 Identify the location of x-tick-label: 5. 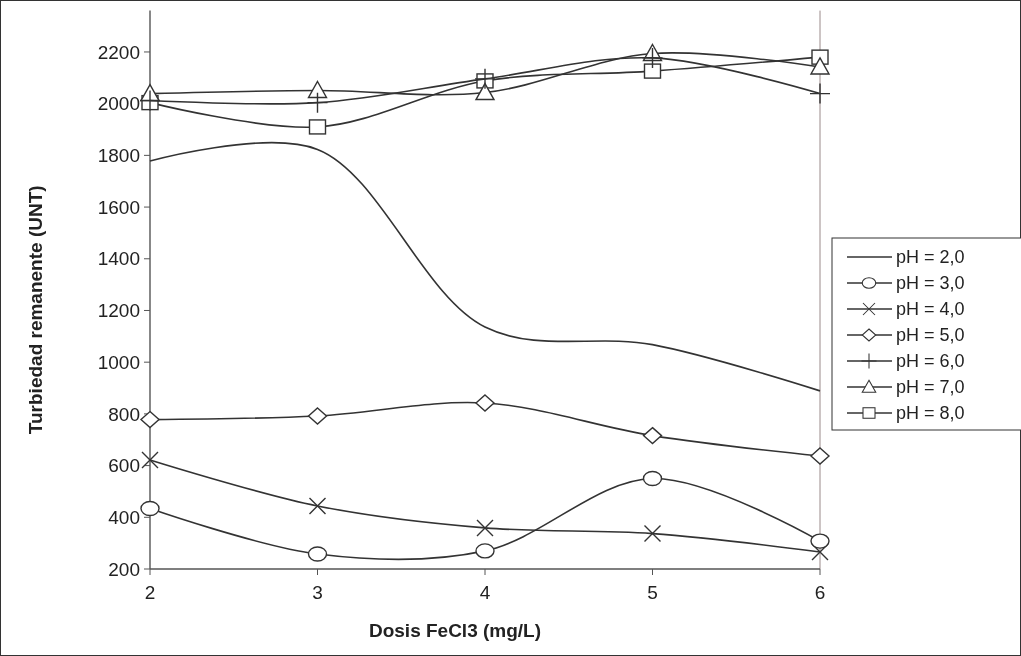
(652, 592).